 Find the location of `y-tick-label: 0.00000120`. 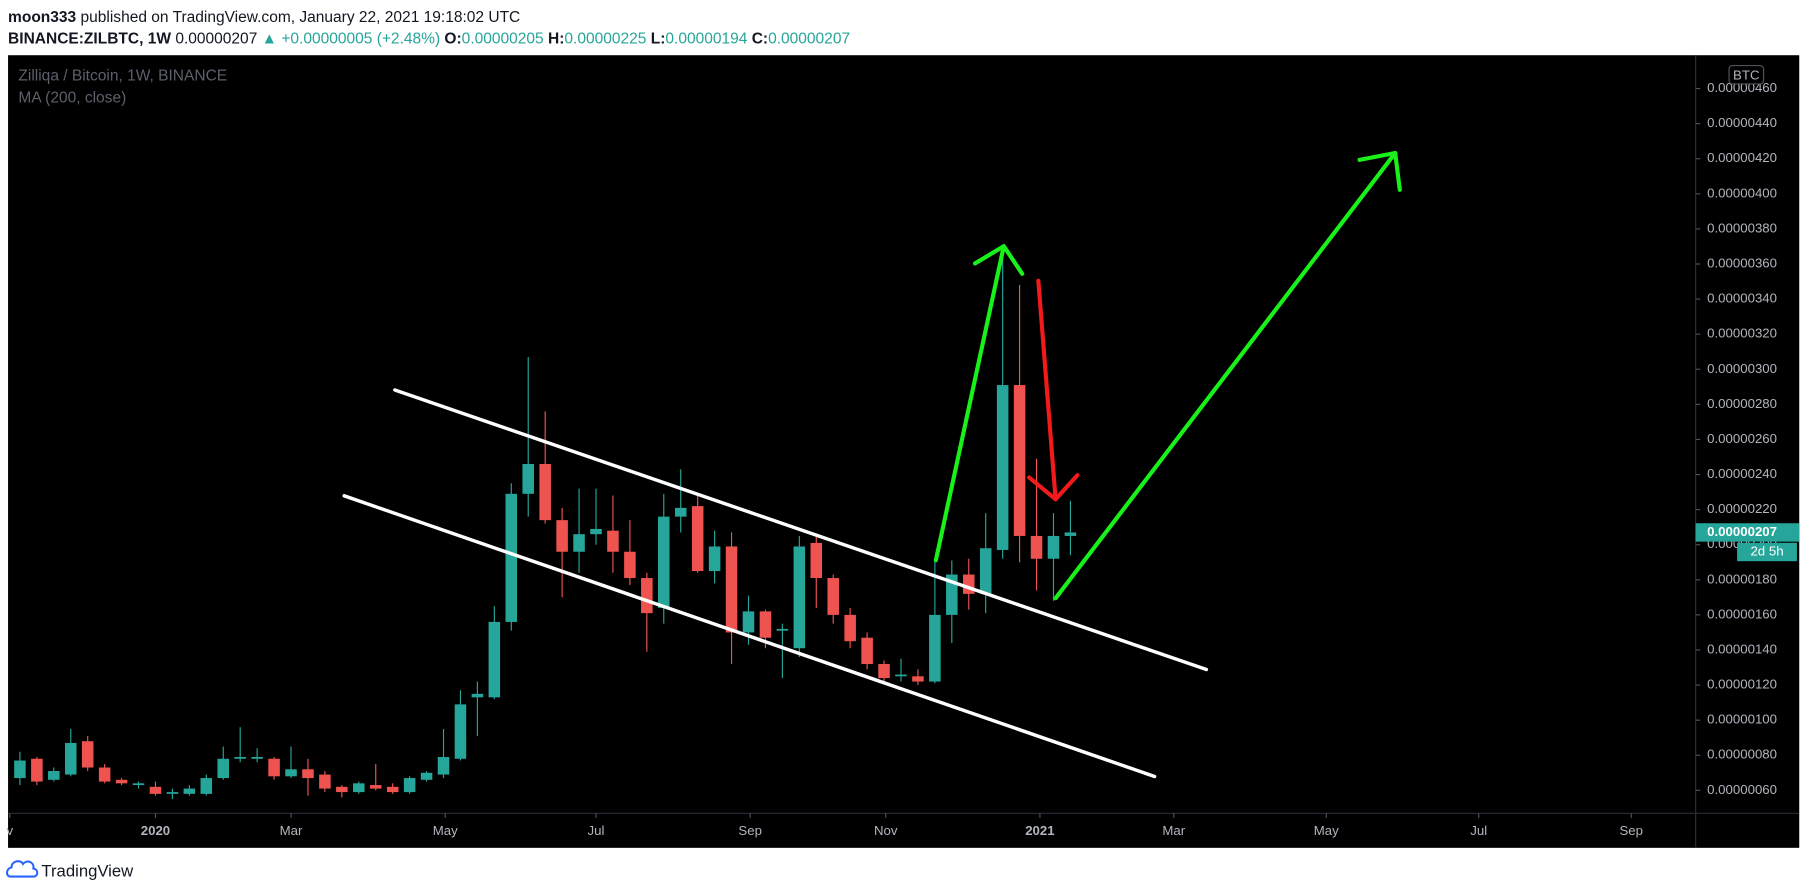

y-tick-label: 0.00000120 is located at coordinates (1742, 684).